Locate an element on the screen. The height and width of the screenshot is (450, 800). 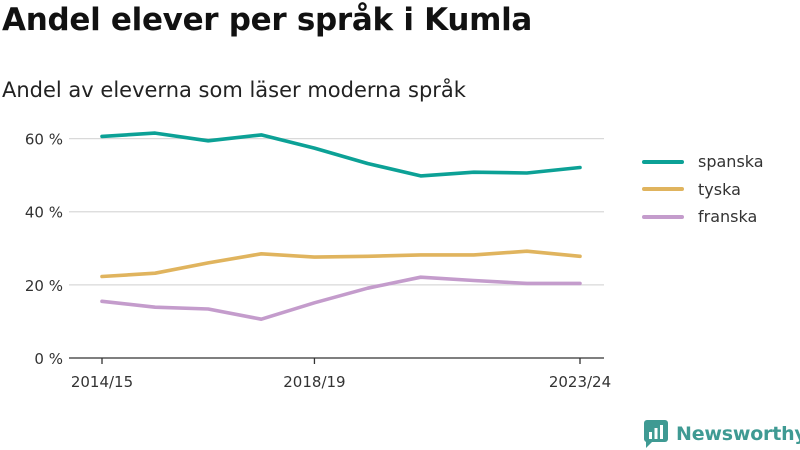
newsworthy-logo: Newsworthy is located at coordinates (722, 434).